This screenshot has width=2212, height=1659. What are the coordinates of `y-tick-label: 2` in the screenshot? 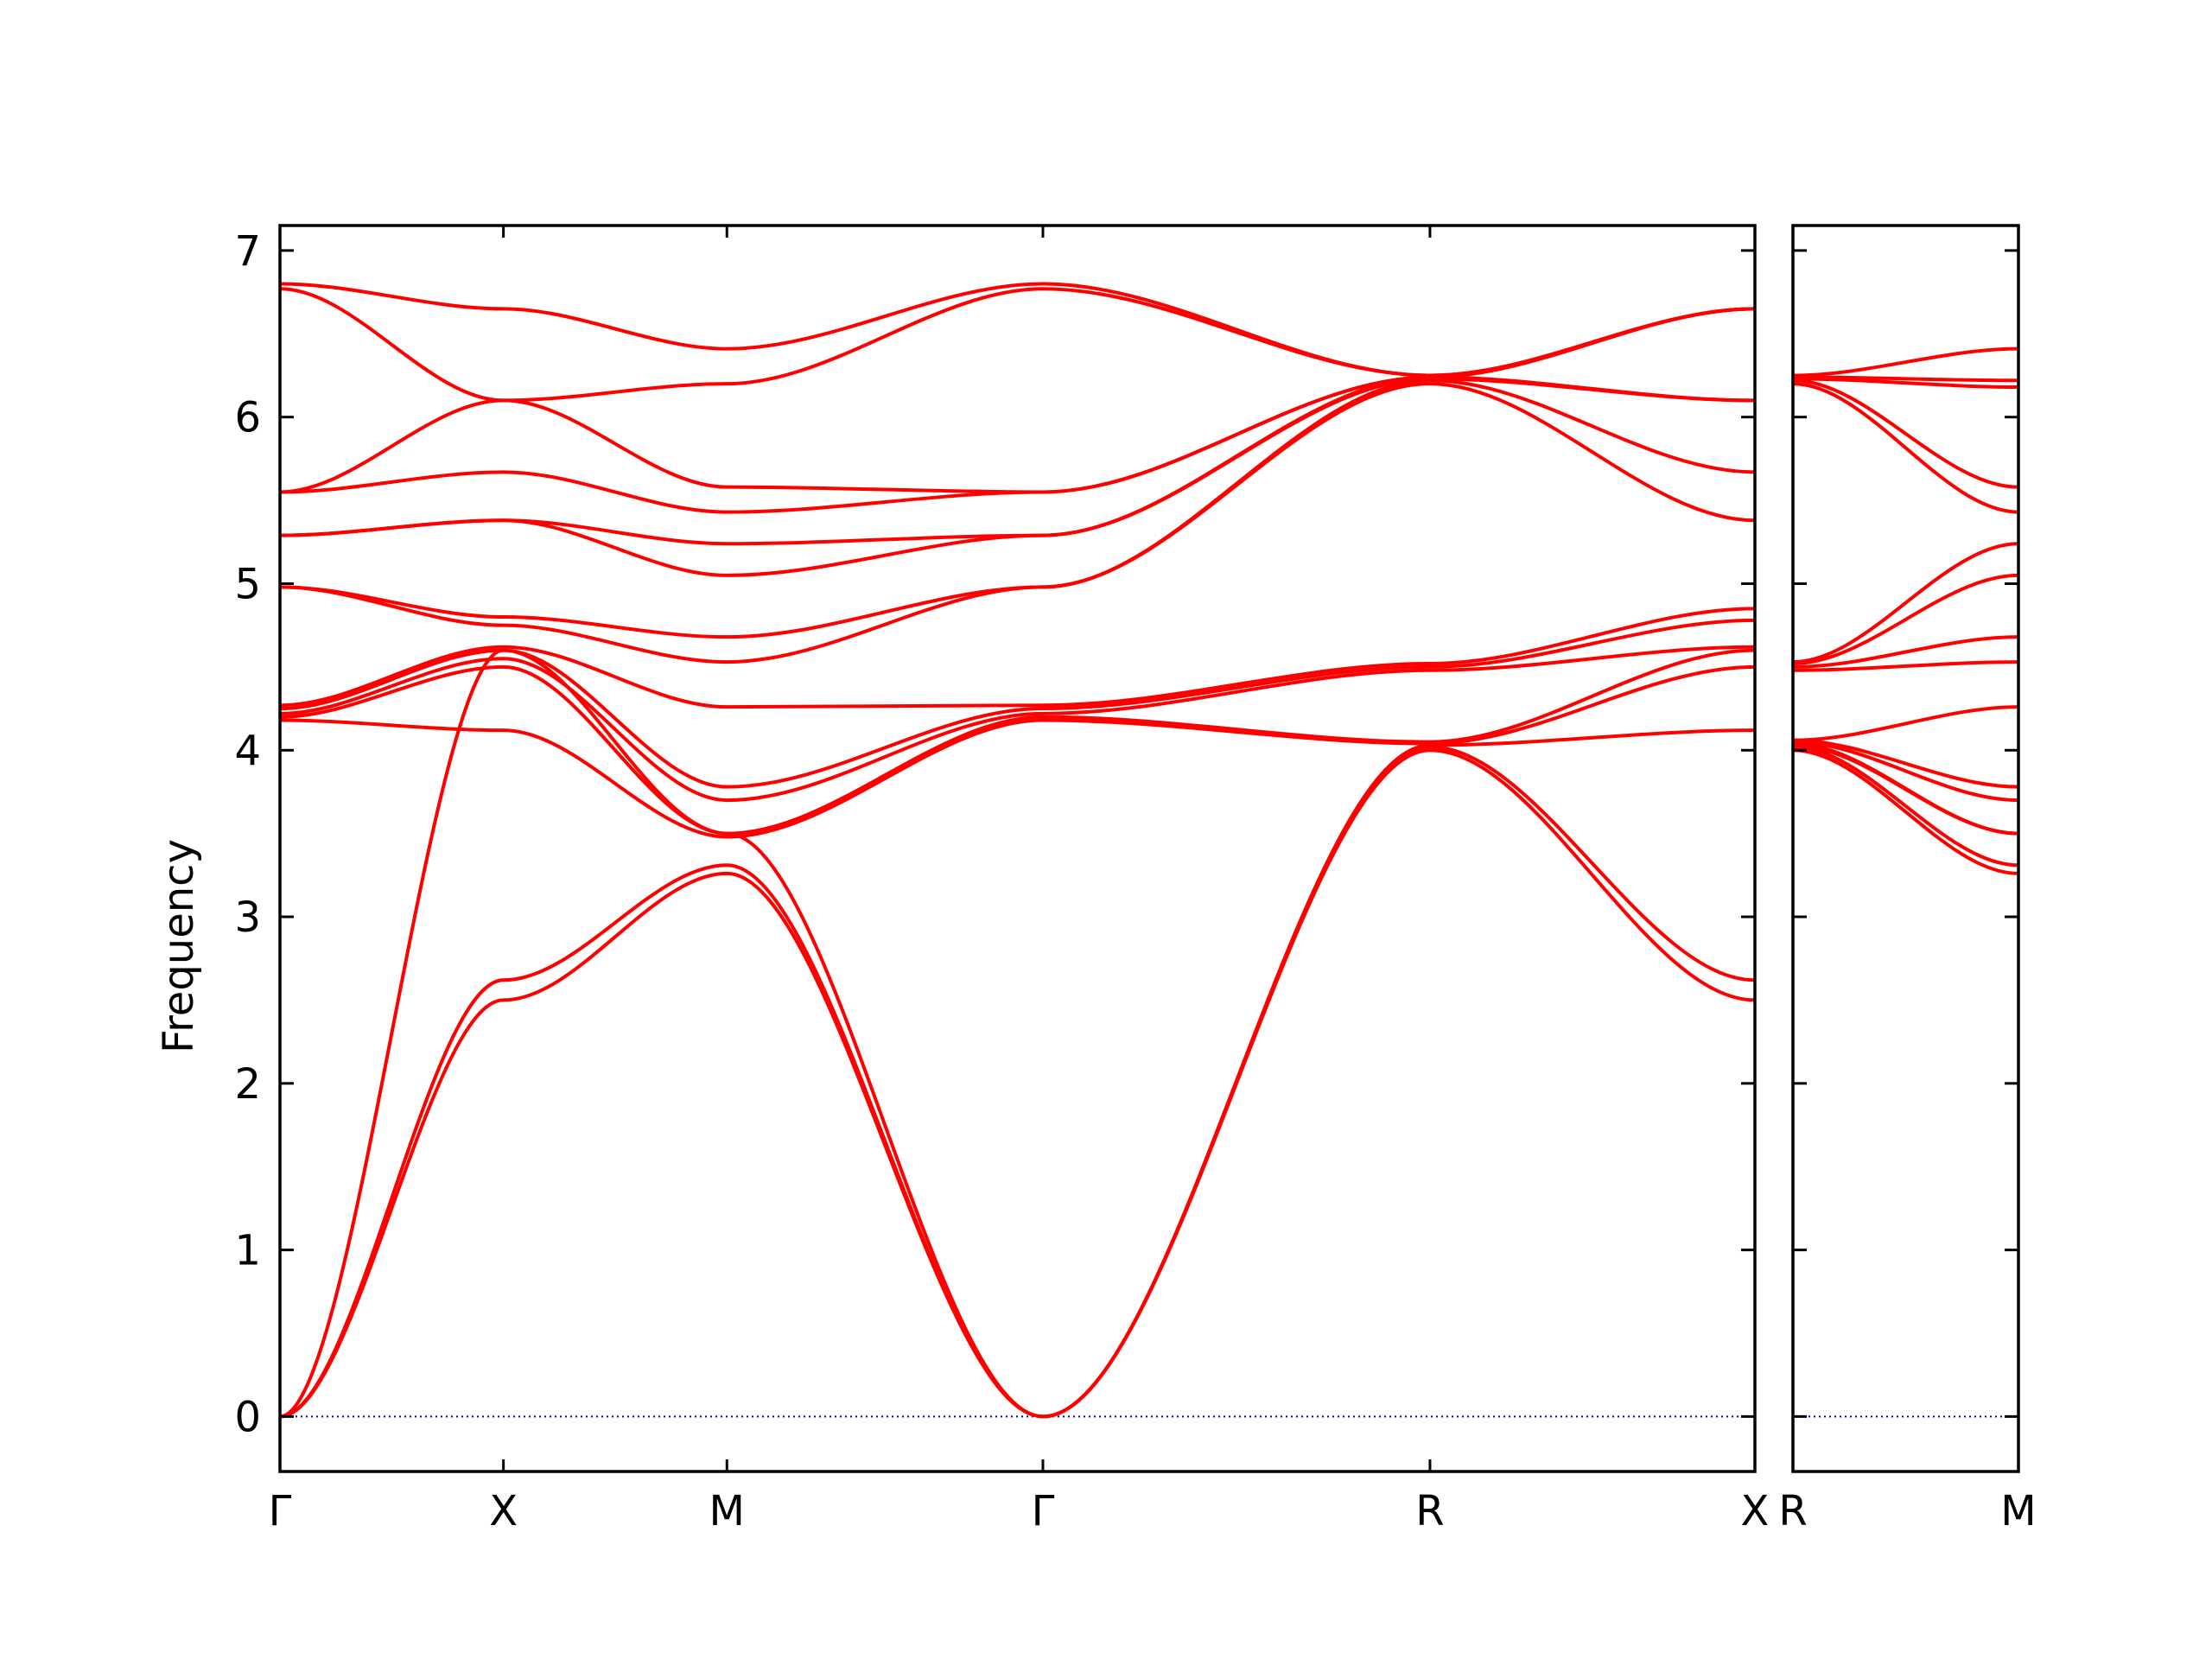 It's located at (247, 1084).